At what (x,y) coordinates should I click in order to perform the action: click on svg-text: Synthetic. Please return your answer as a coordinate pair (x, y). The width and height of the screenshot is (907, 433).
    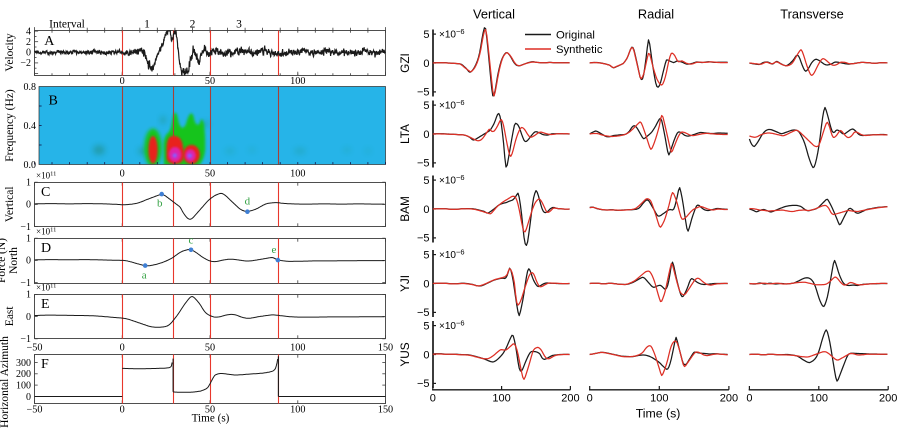
    Looking at the image, I should click on (579, 50).